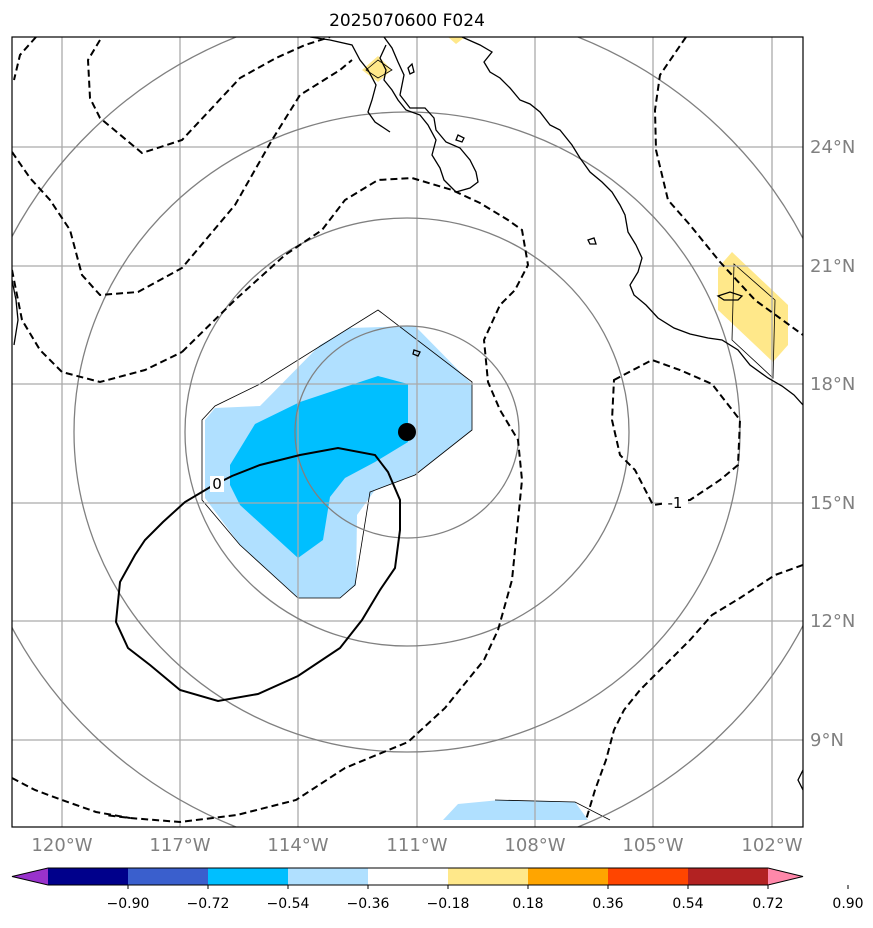  I want to click on coastline-far-east, so click(800, 780).